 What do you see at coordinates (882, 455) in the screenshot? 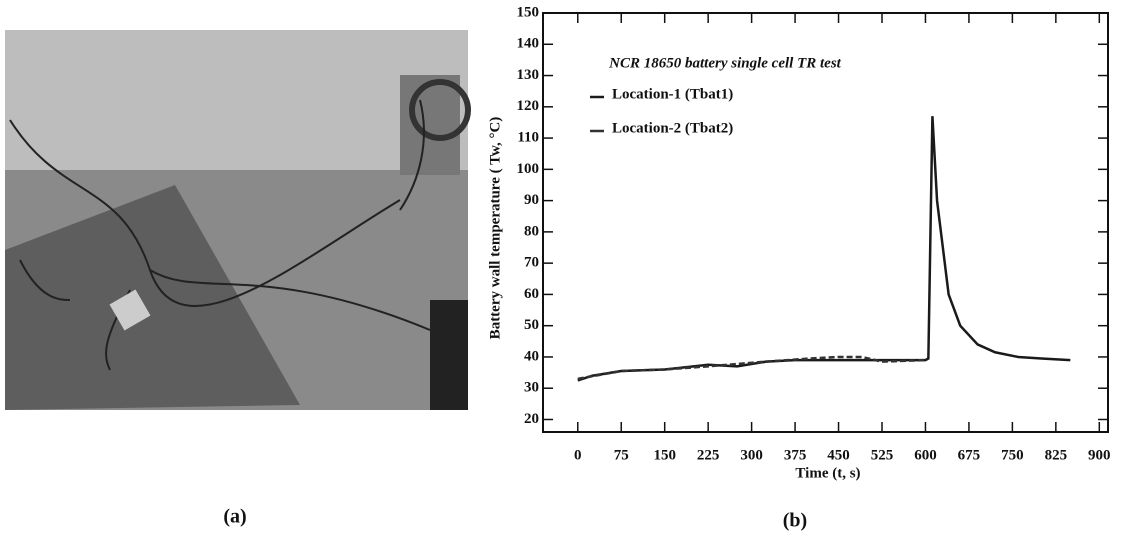
I see `x-tick-label: 525` at bounding box center [882, 455].